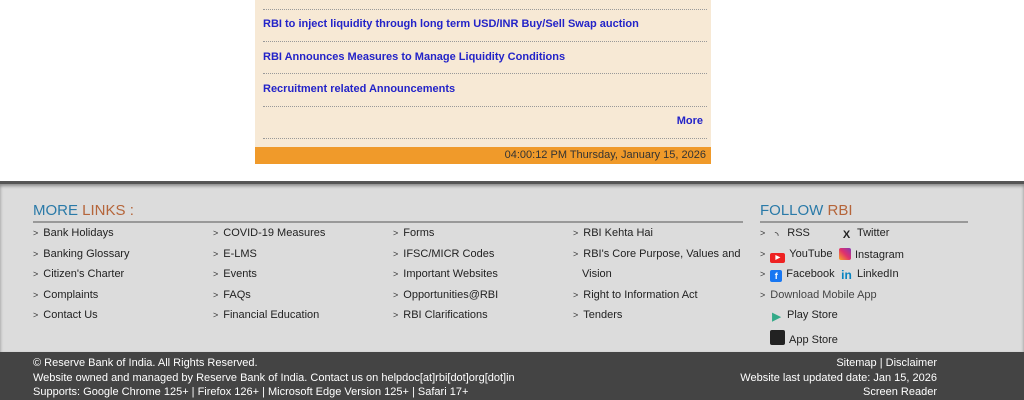  What do you see at coordinates (266, 315) in the screenshot?
I see `footer-link: > Financial Education` at bounding box center [266, 315].